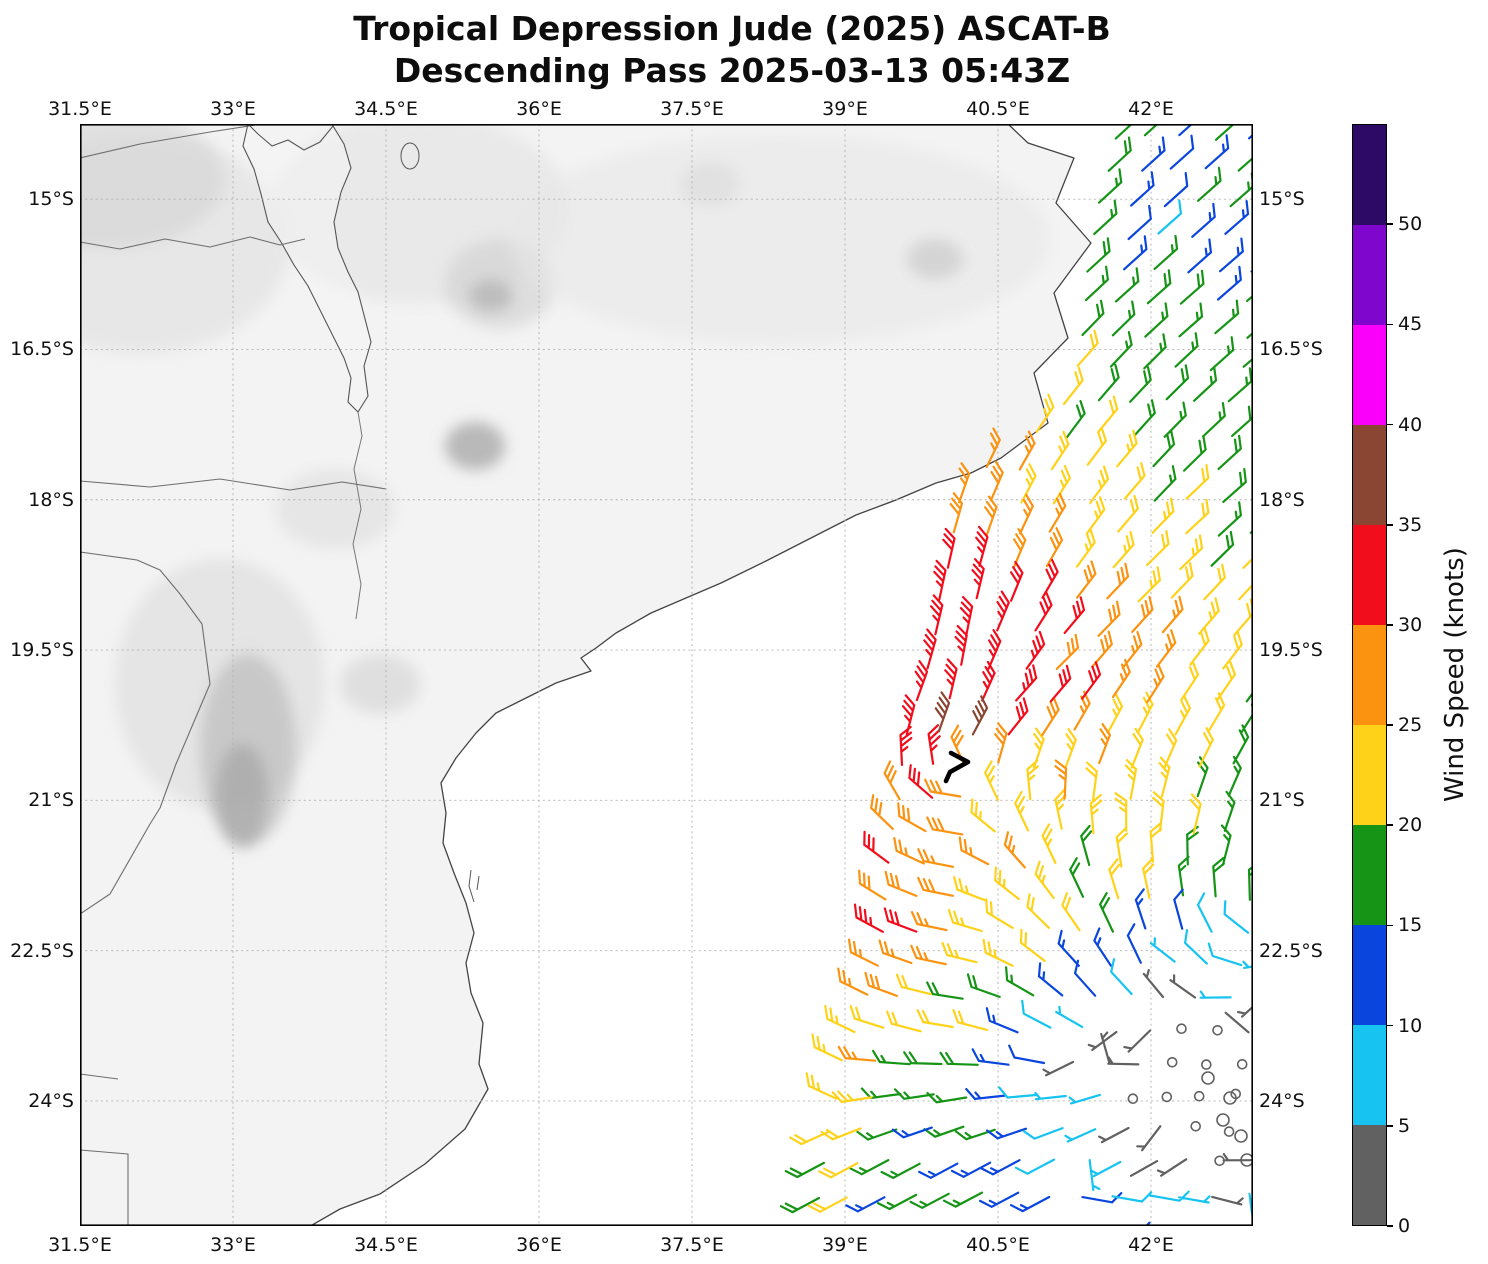  I want to click on chart-title-line1: Tropical Depression Jude (2025) ASCAT-B, so click(732, 28).